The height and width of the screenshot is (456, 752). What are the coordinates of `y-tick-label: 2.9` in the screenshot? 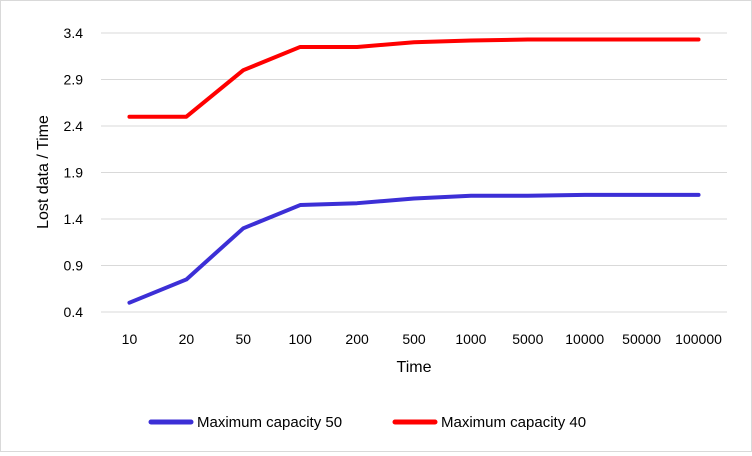 It's located at (74, 80).